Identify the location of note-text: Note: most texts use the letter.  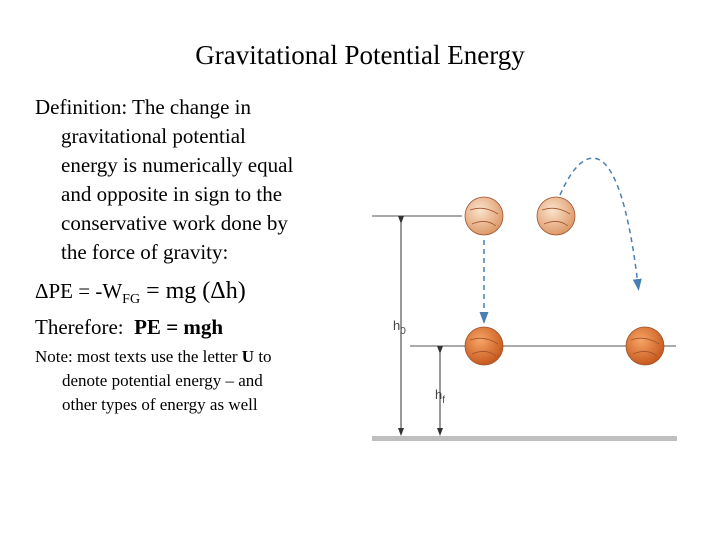
(138, 356).